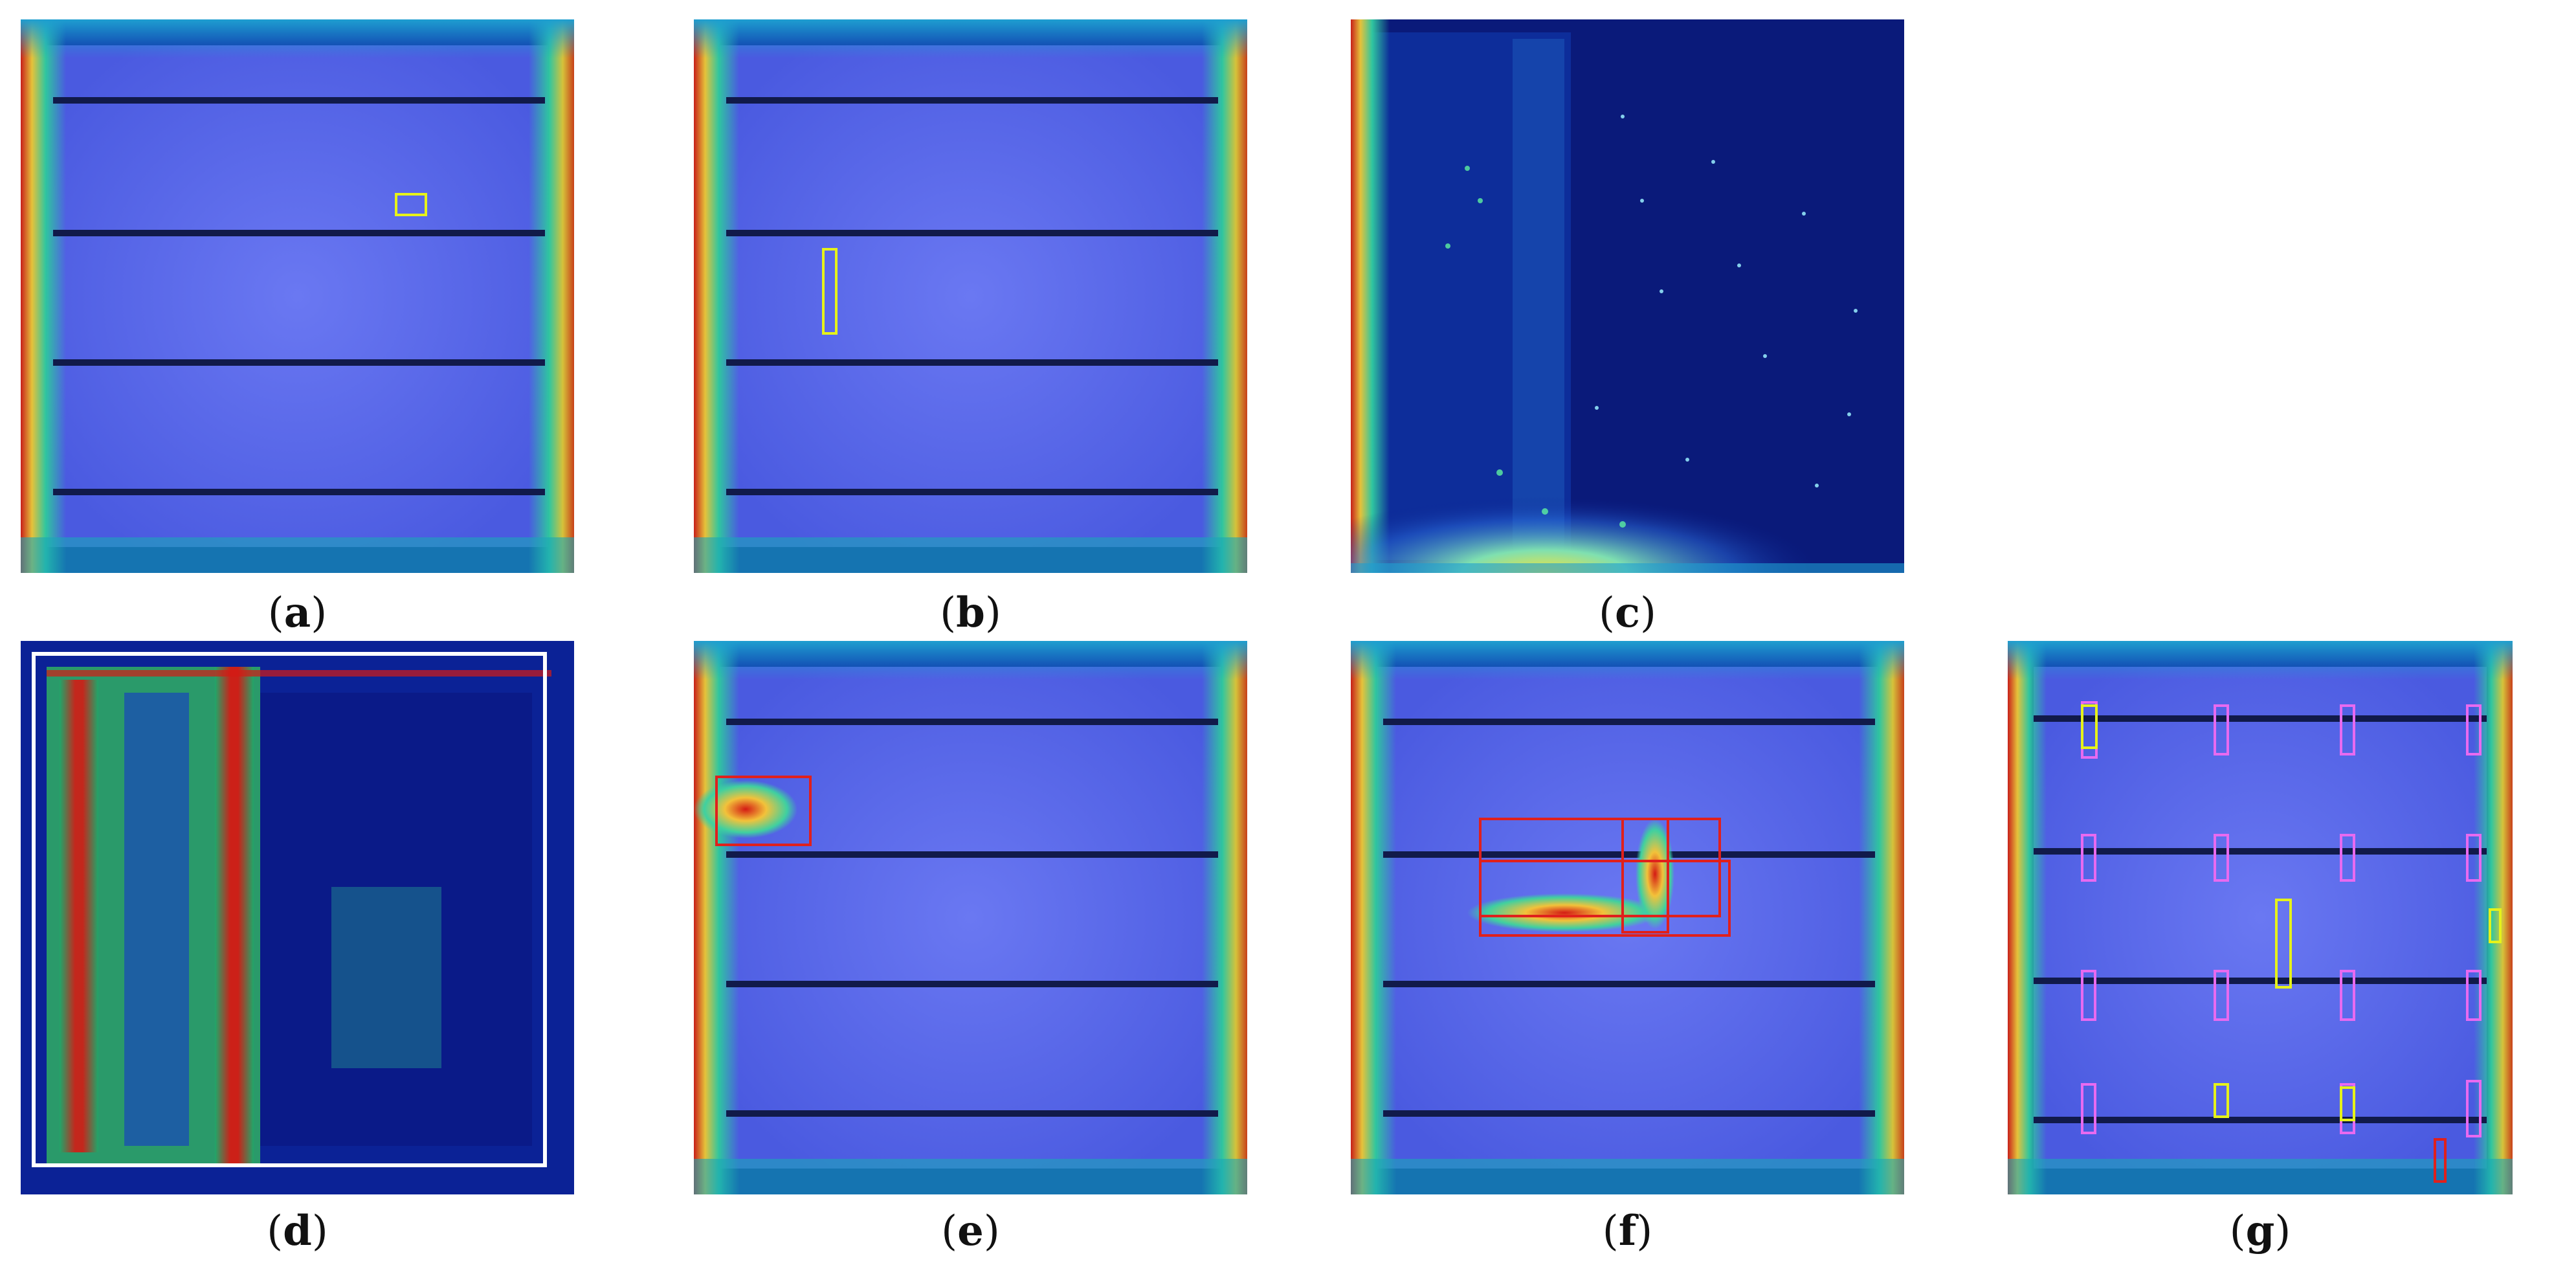 The height and width of the screenshot is (1276, 2576). Describe the element at coordinates (1627, 612) in the screenshot. I see `panel-caption: (c)` at that location.